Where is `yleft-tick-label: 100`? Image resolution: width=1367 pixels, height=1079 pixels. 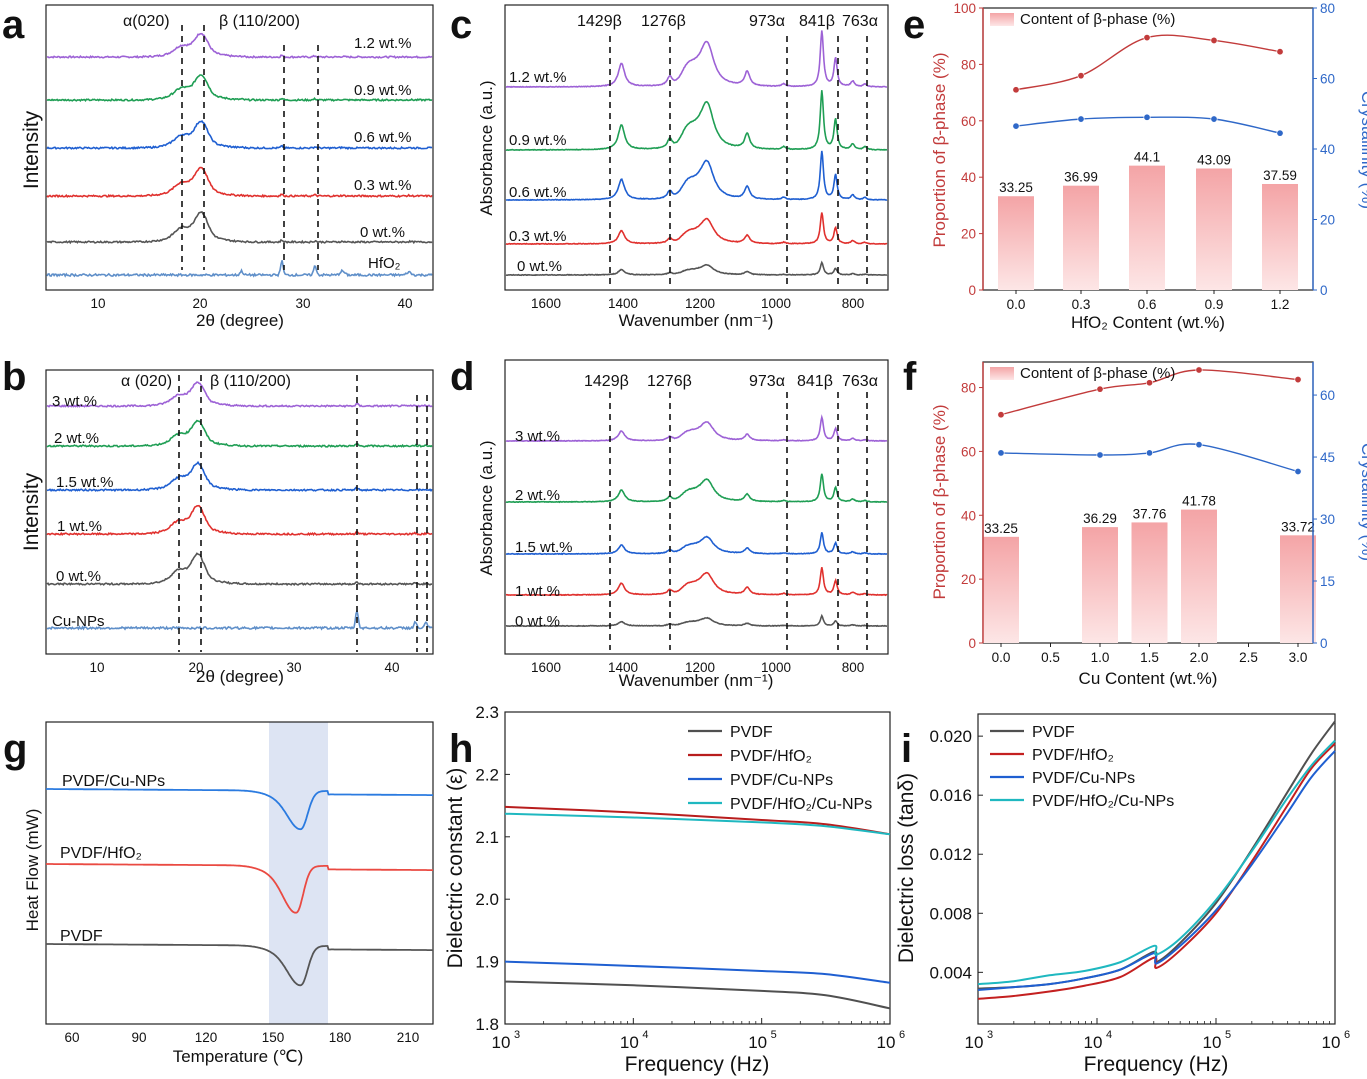
yleft-tick-label: 100 is located at coordinates (964, 8).